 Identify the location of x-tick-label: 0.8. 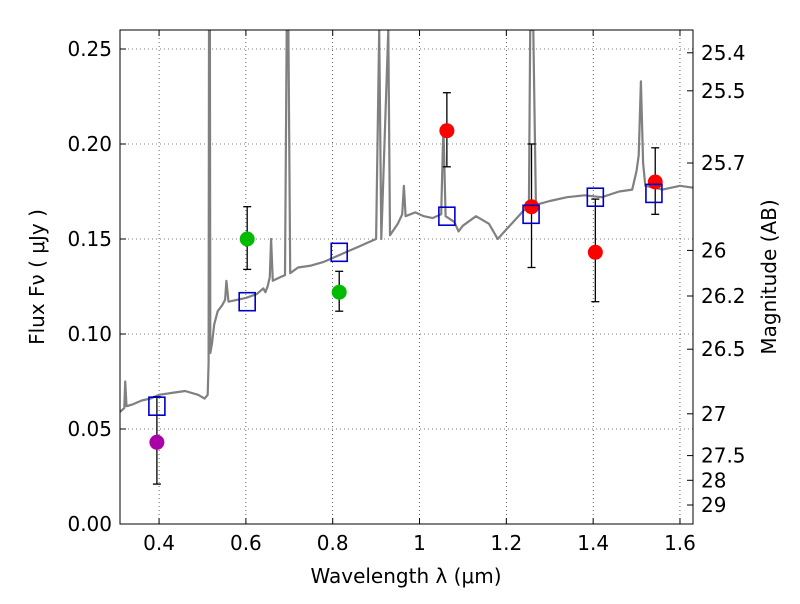
(333, 543).